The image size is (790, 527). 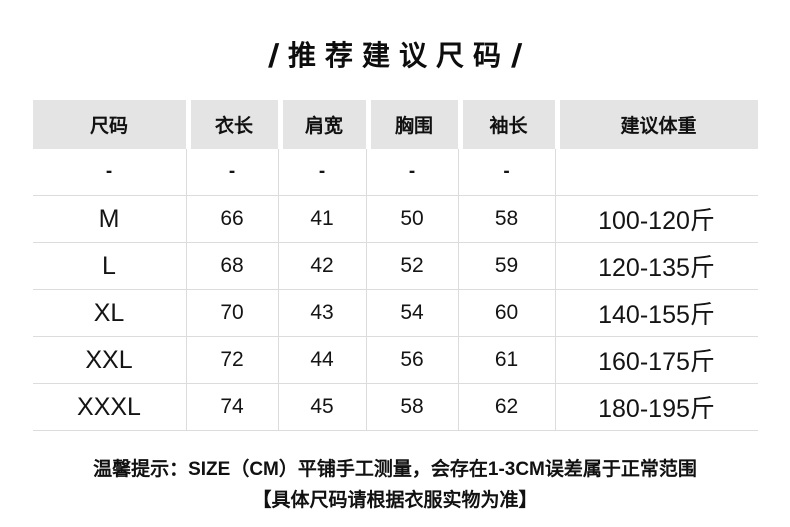 What do you see at coordinates (395, 500) in the screenshot?
I see `disclaimer-line-2: 【具体尺码请根据衣服实物为准】` at bounding box center [395, 500].